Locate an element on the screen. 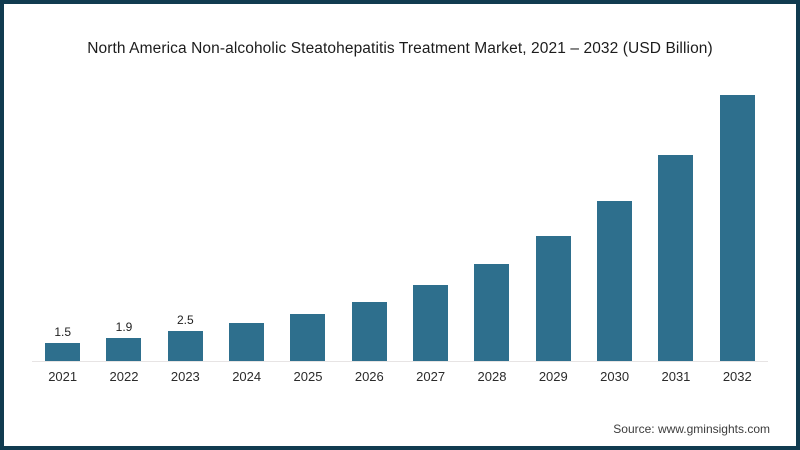  x-axis-label: 2031 is located at coordinates (676, 376).